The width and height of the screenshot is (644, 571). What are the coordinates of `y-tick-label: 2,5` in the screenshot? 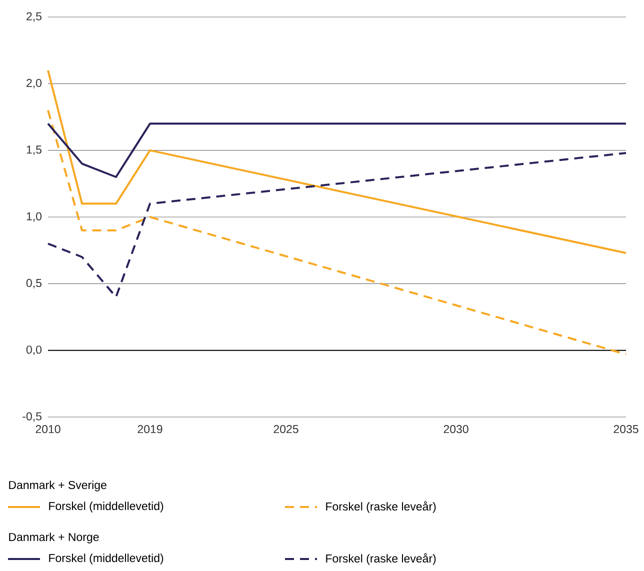 It's located at (34, 17).